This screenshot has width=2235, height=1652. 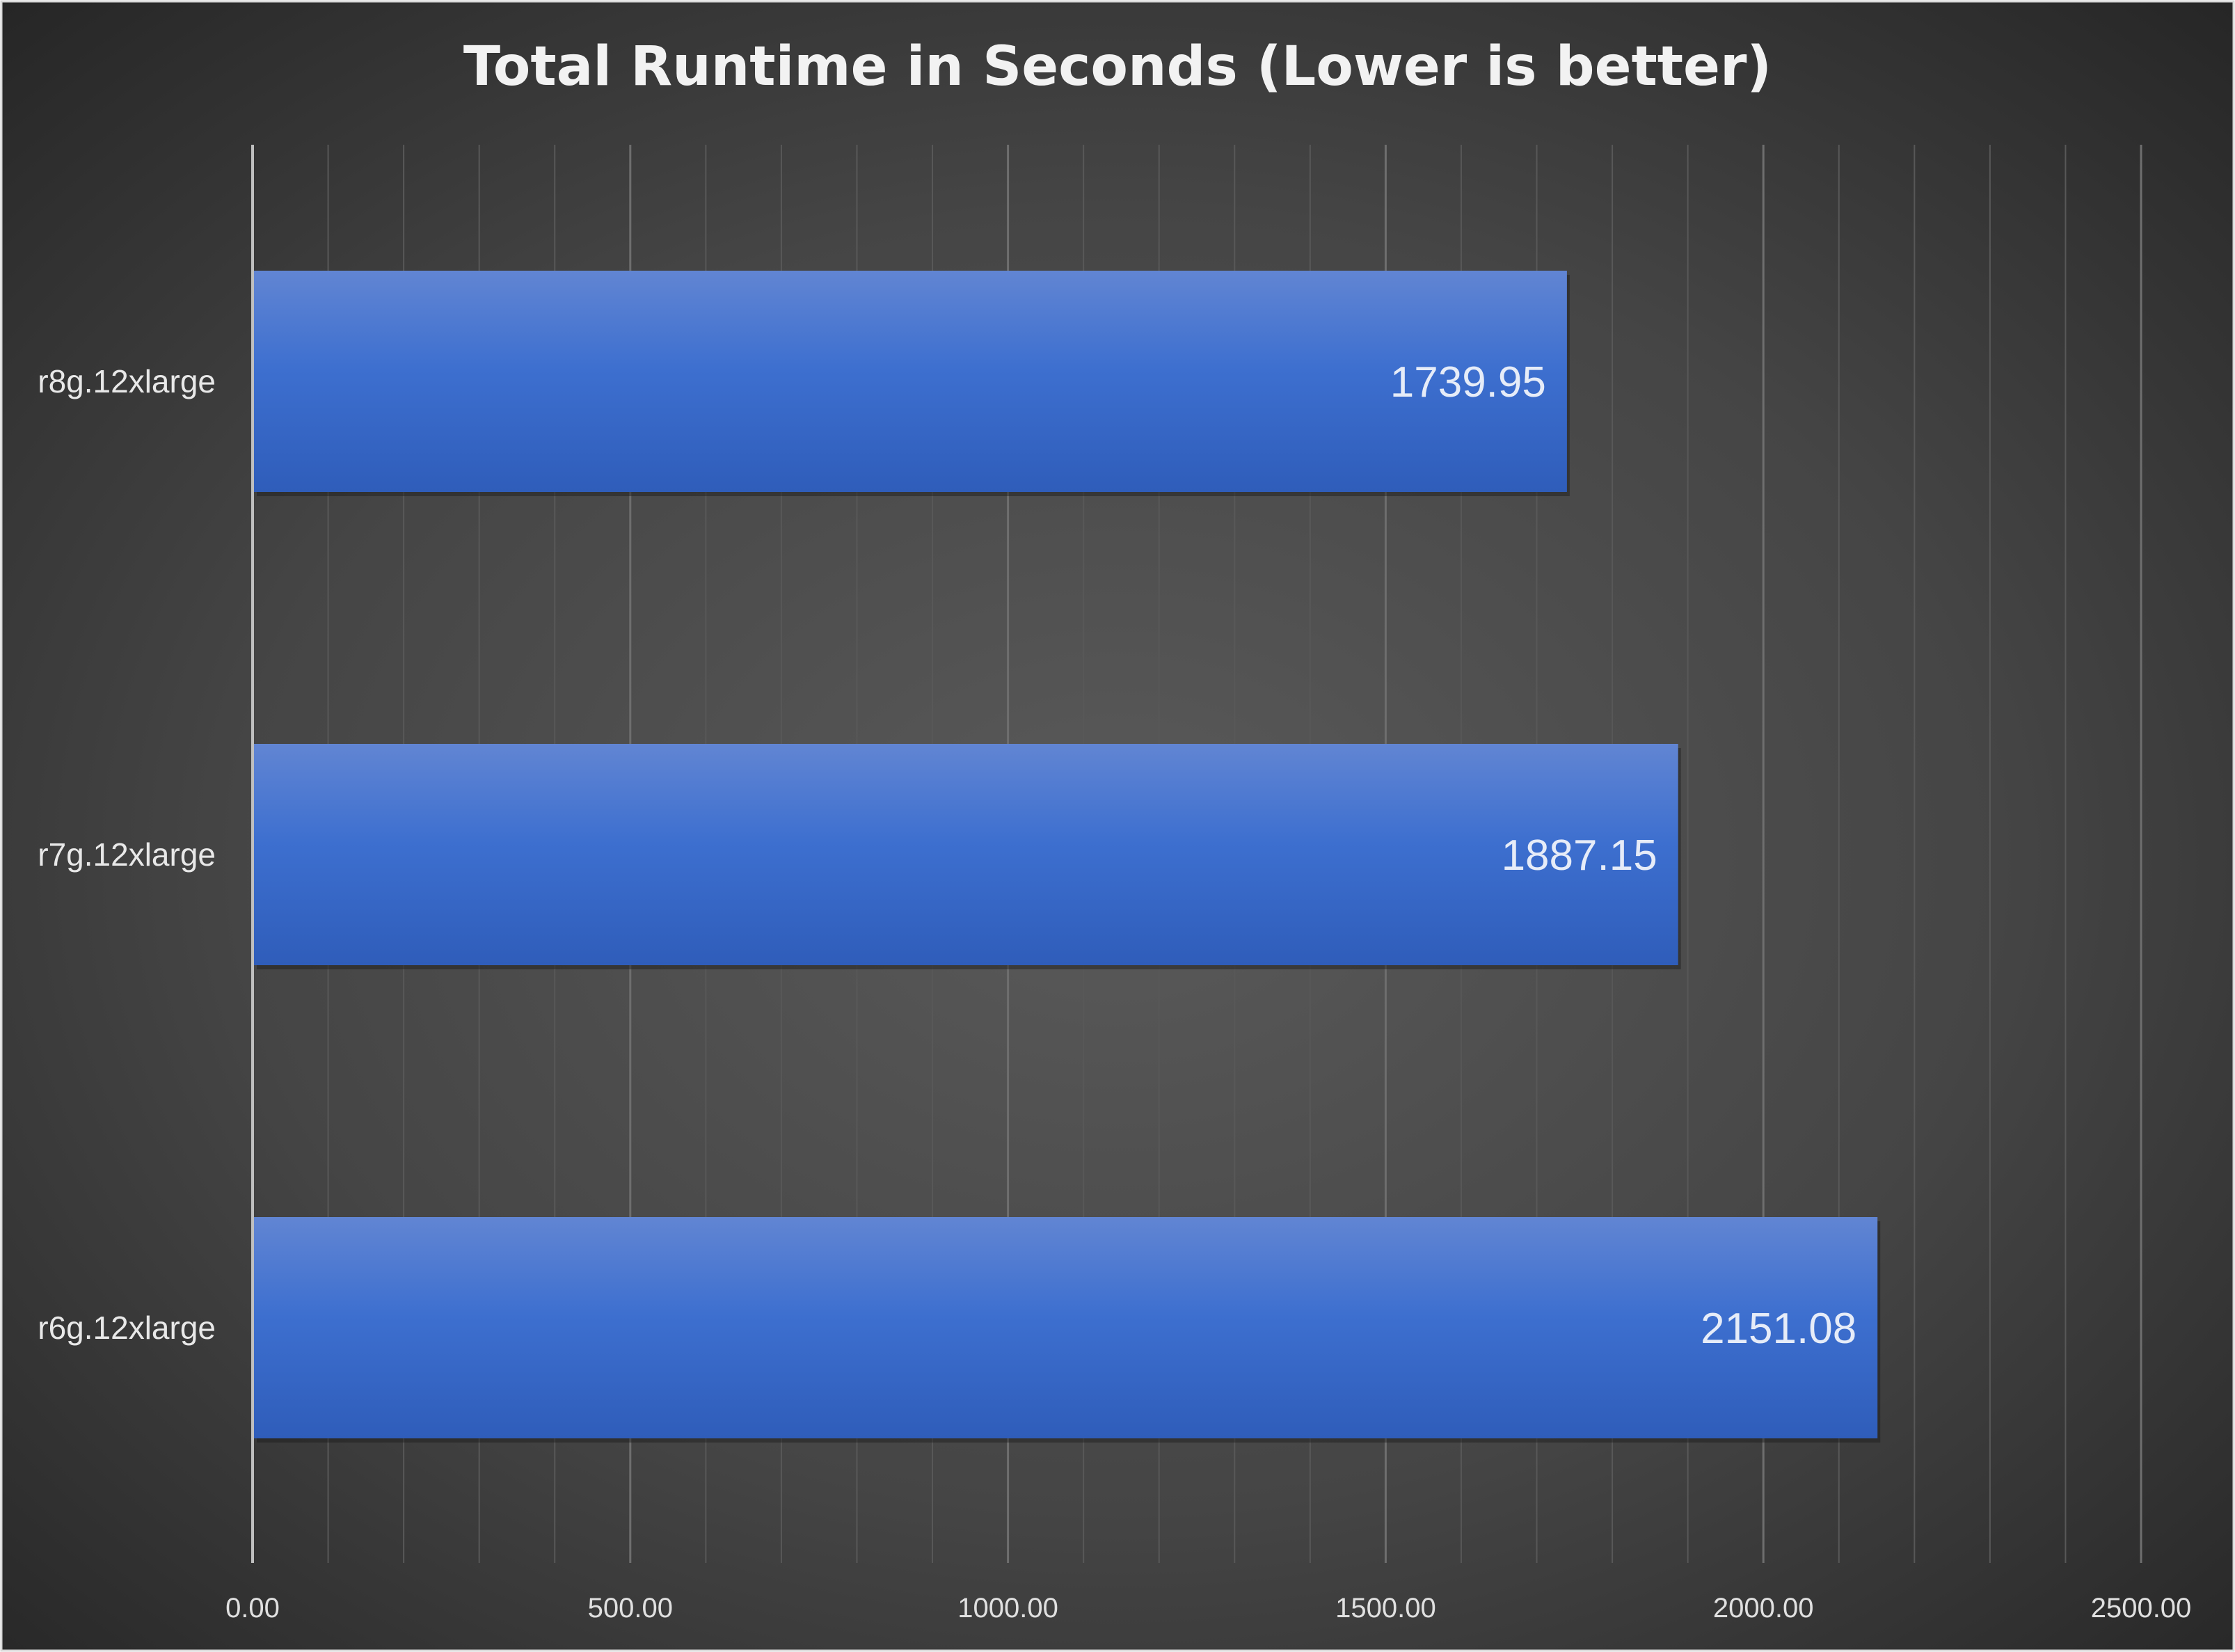 I want to click on tick-label: 500.00, so click(x=630, y=1608).